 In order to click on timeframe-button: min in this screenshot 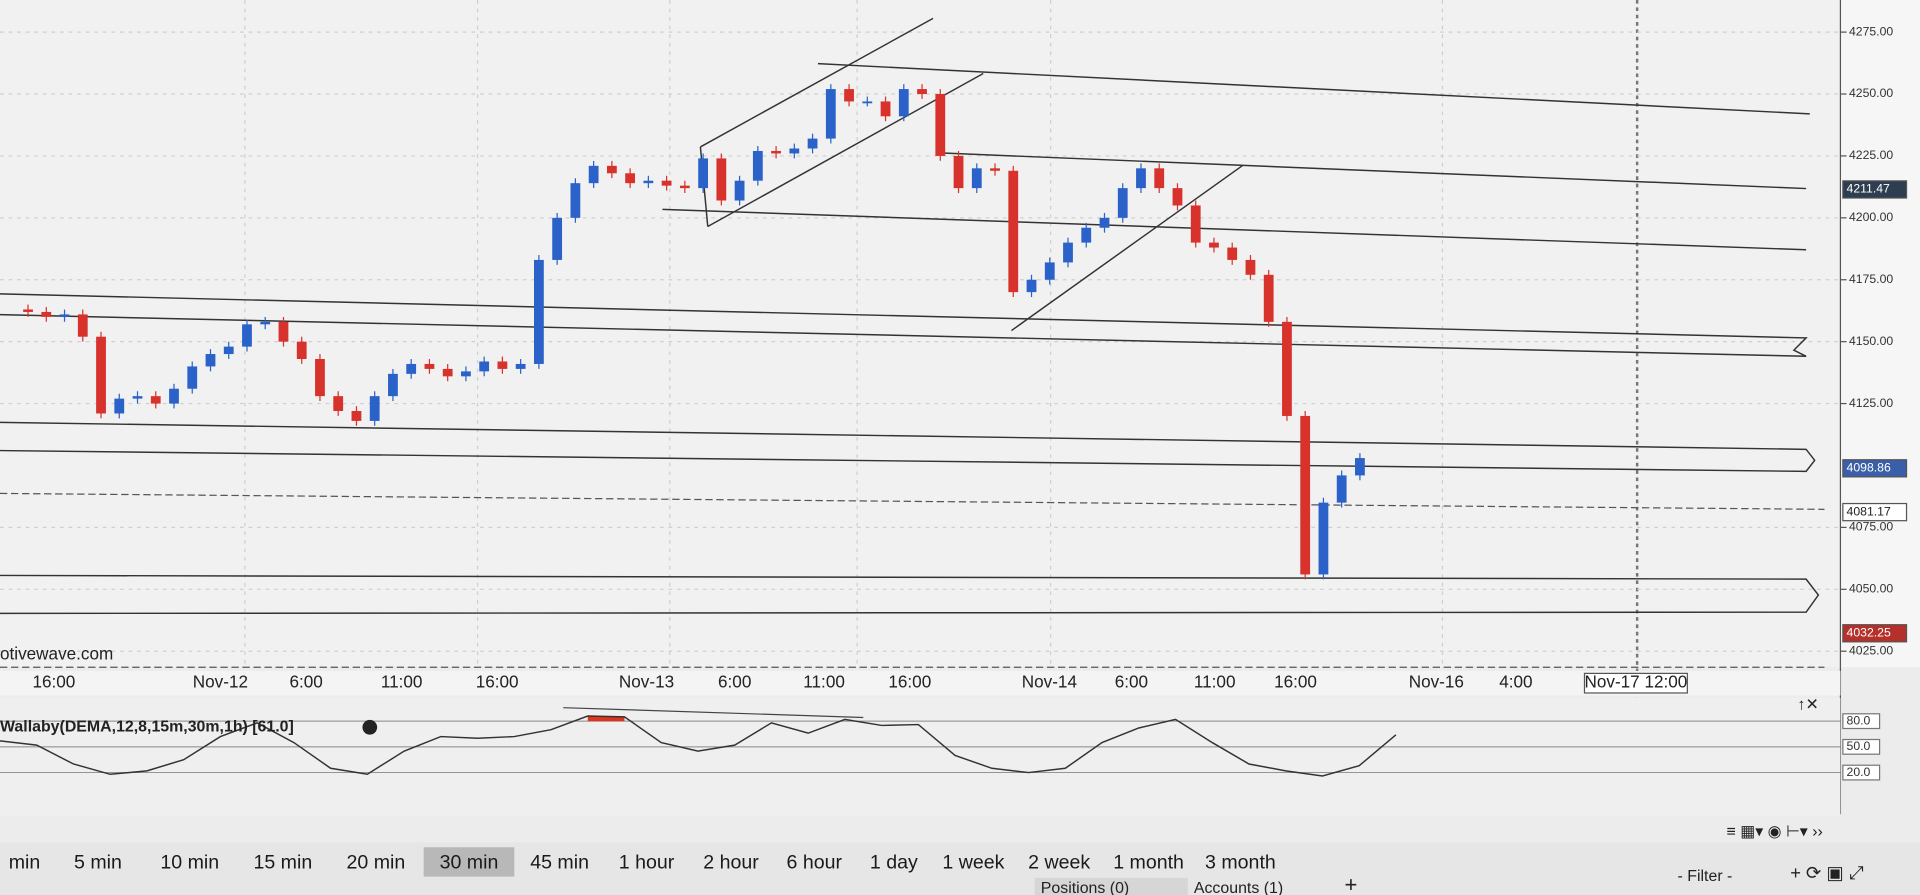, I will do `click(25, 862)`.